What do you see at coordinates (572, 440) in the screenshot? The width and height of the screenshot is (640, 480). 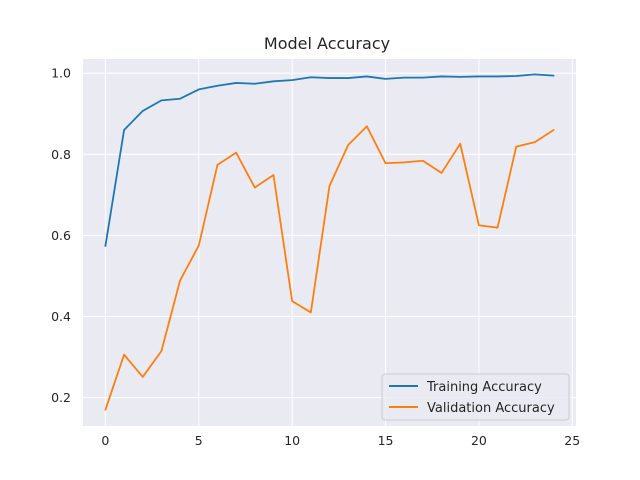 I see `x-tick-label: 25` at bounding box center [572, 440].